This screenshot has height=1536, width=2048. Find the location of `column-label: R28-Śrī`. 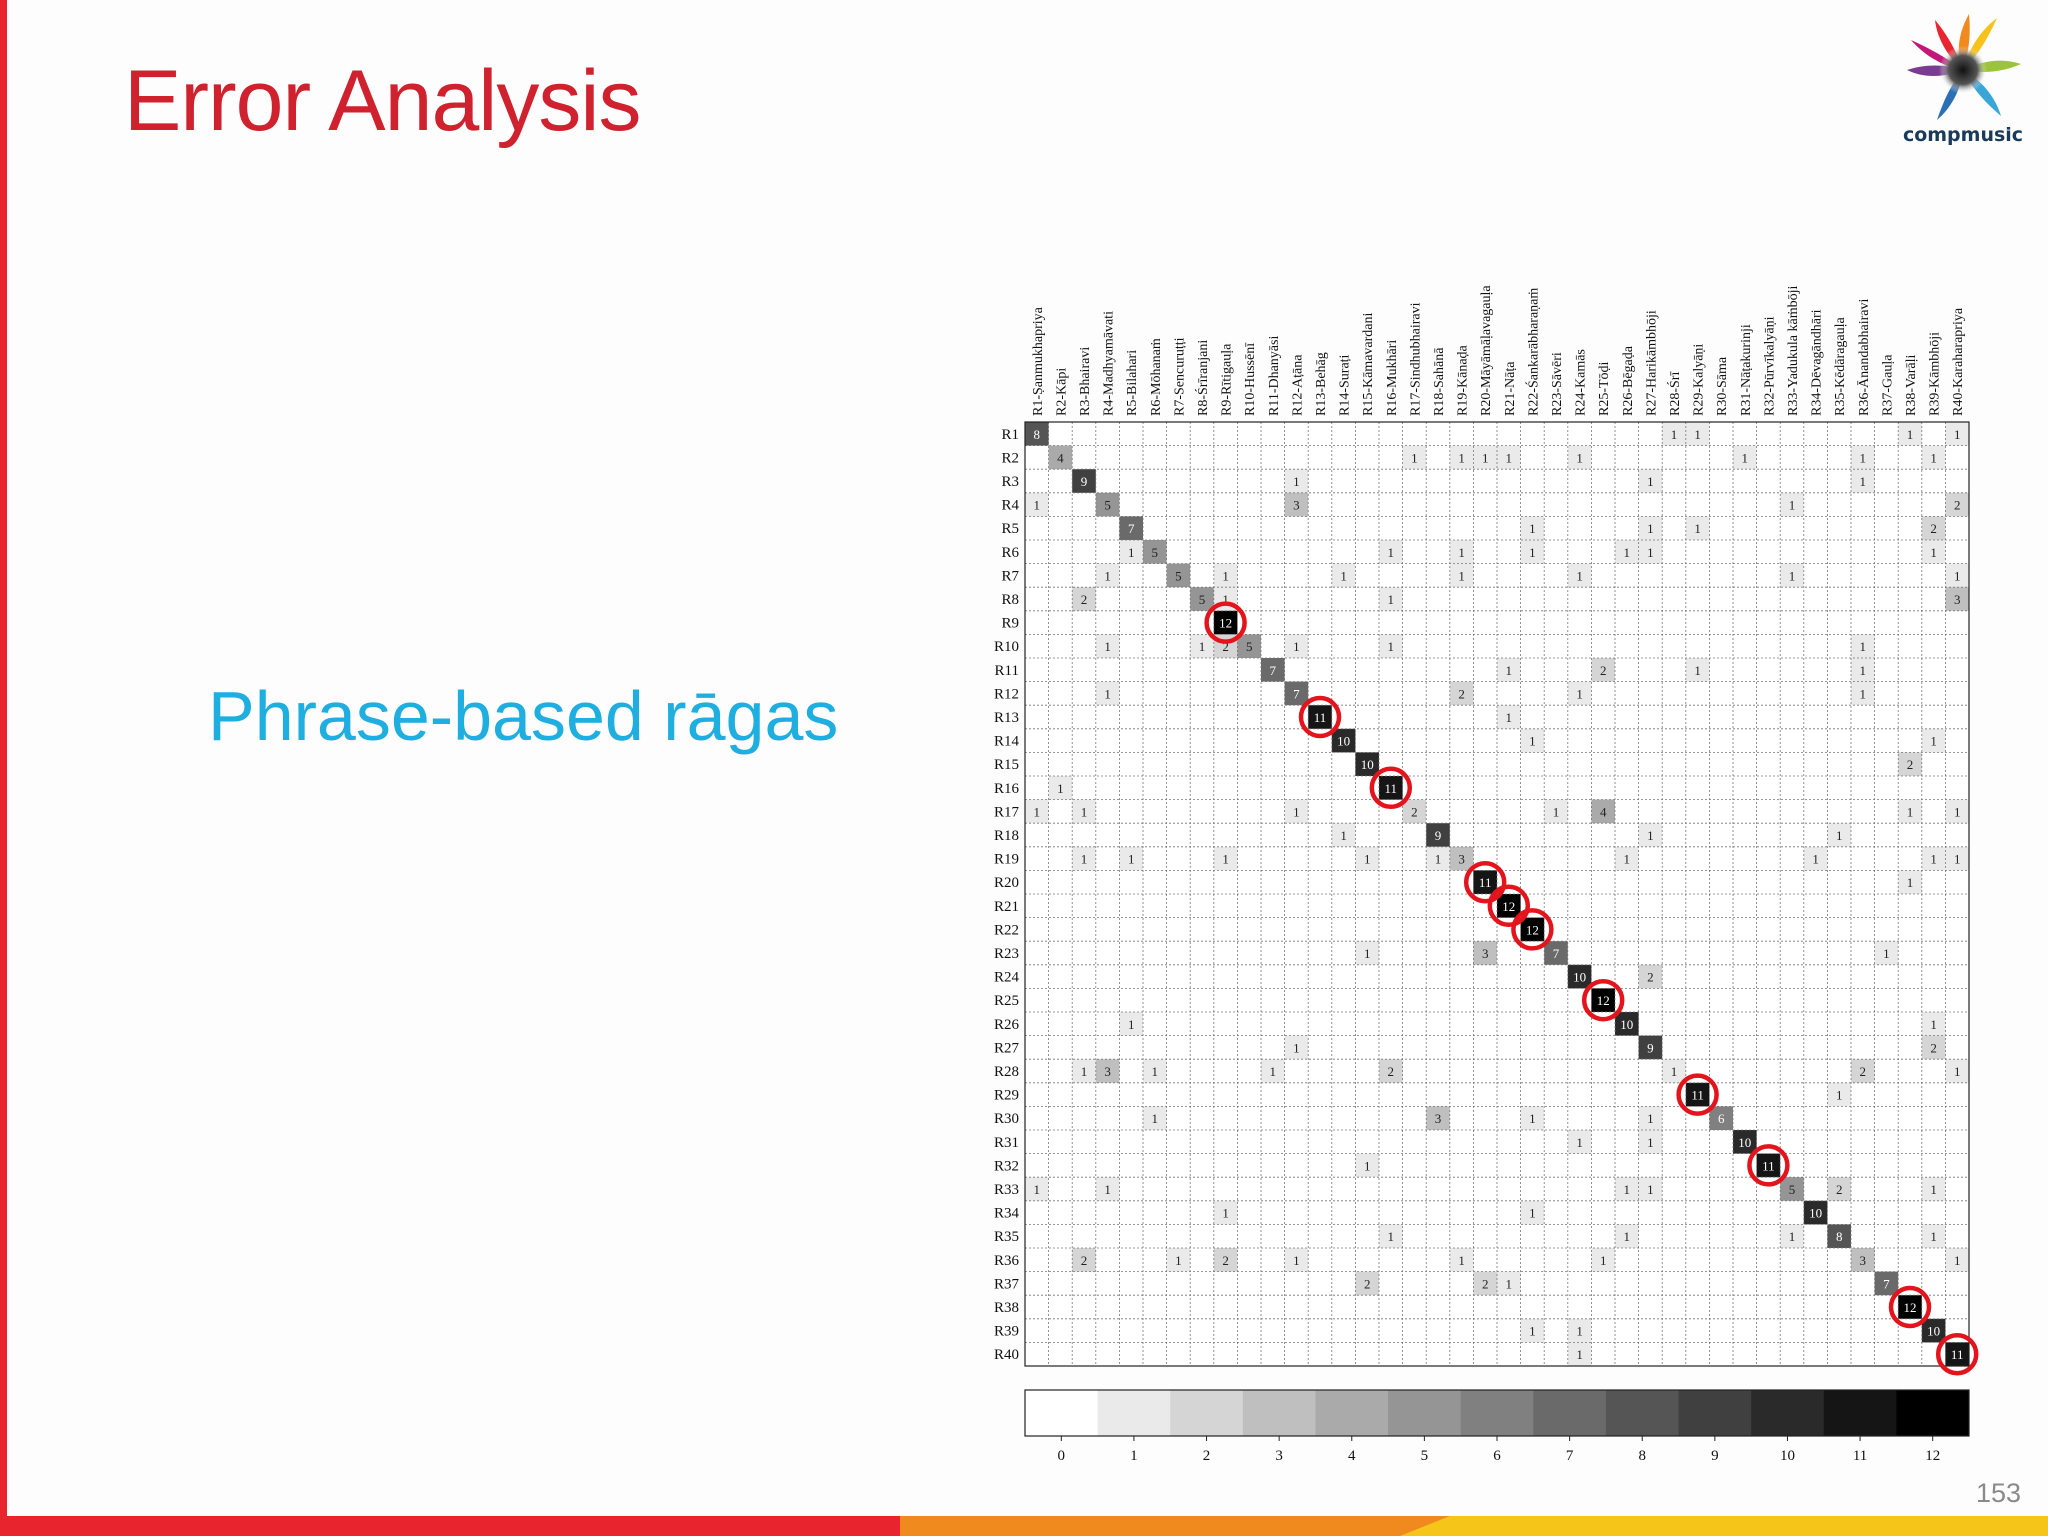

column-label: R28-Śrī is located at coordinates (1674, 393).